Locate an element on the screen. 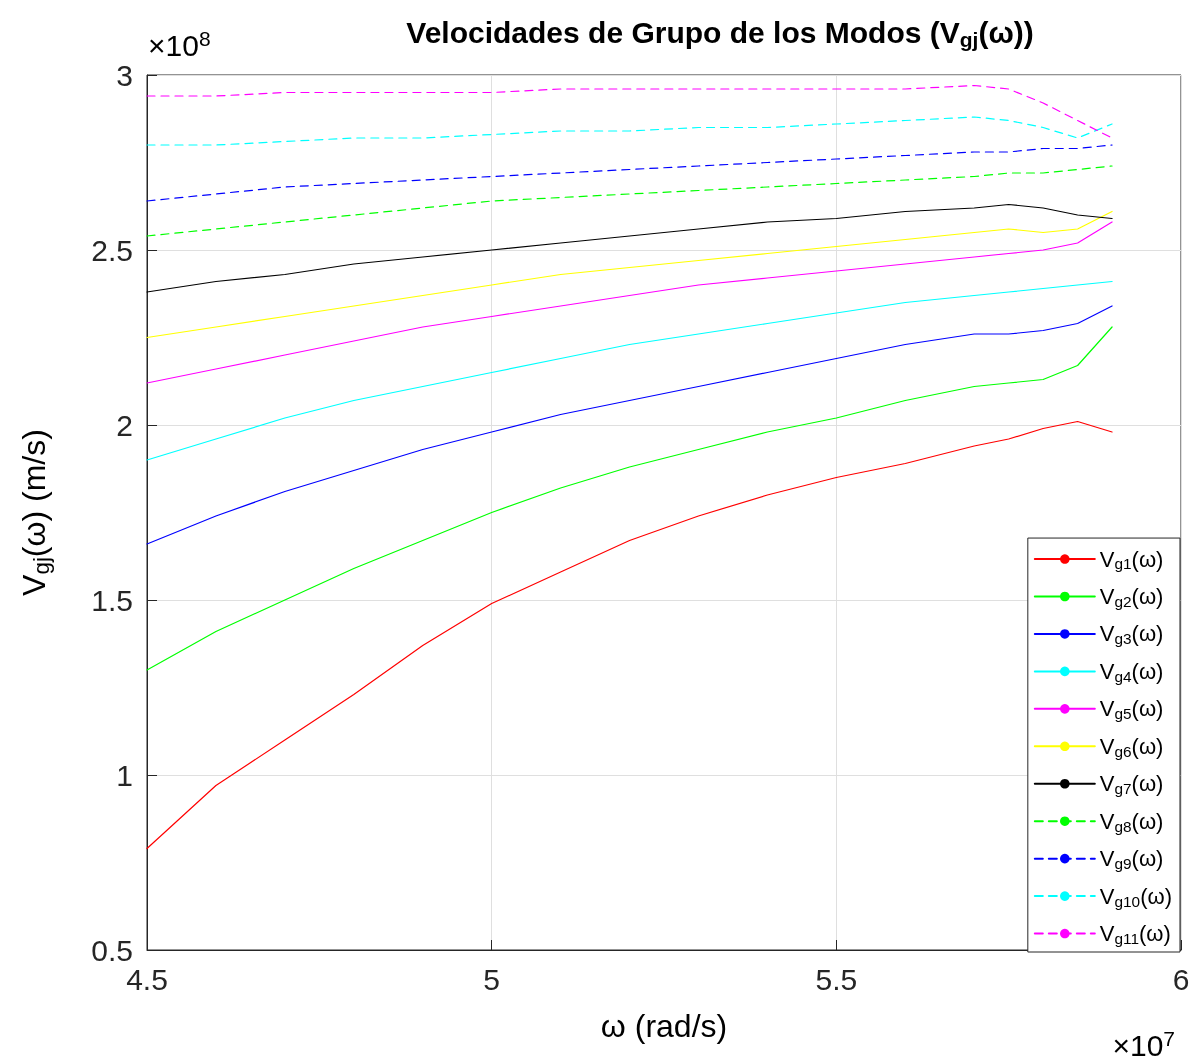 This screenshot has width=1200, height=1064. y-tick-label: 1.5 is located at coordinates (112, 600).